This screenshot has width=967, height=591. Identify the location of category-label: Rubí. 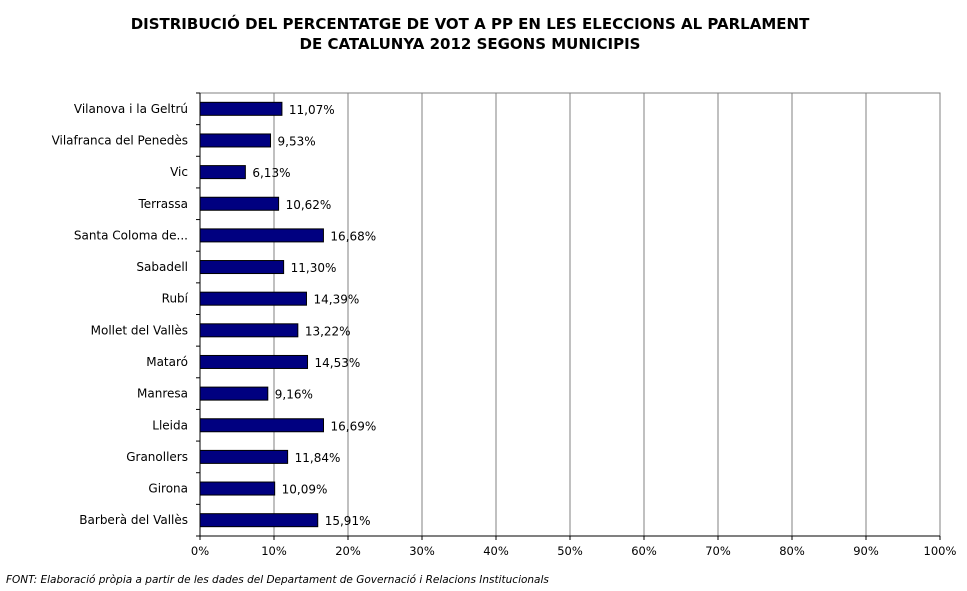
(175, 299).